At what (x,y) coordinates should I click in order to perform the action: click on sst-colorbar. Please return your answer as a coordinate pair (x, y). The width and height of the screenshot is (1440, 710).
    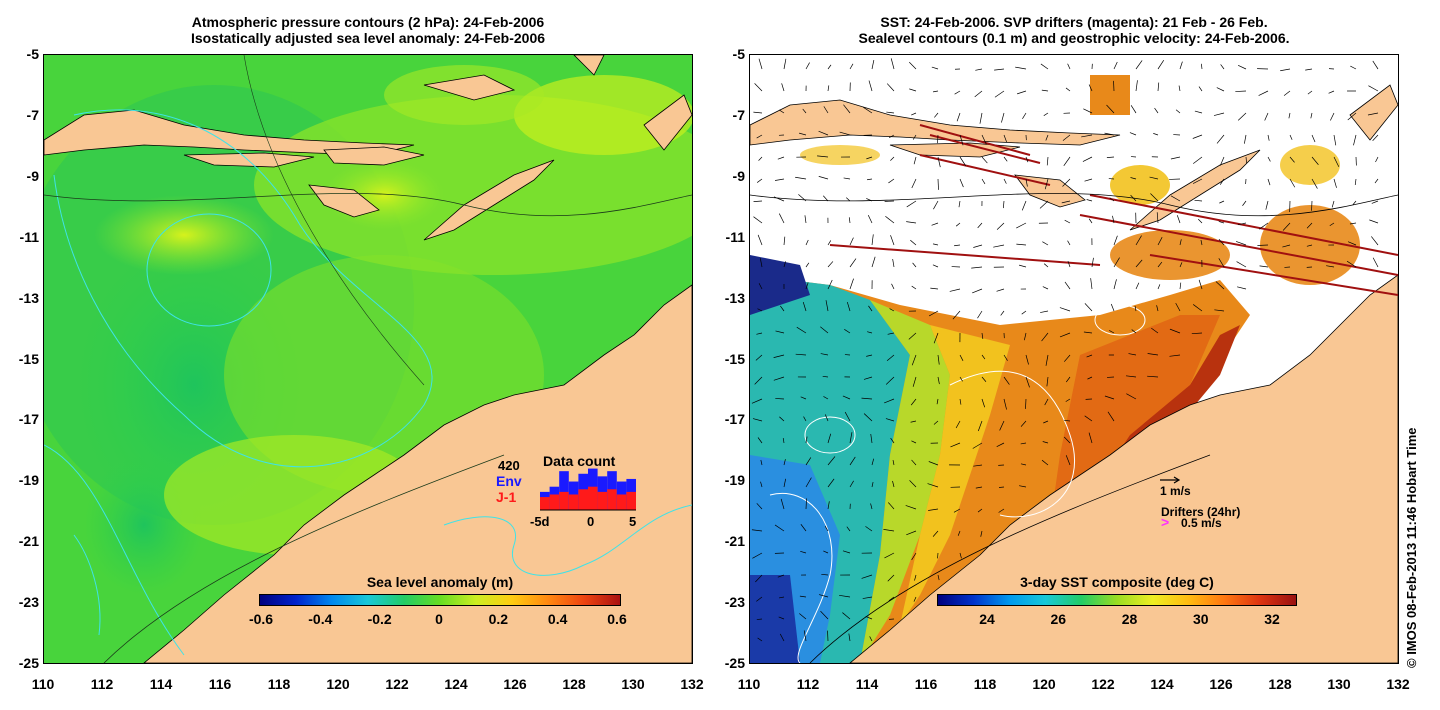
    Looking at the image, I should click on (1117, 600).